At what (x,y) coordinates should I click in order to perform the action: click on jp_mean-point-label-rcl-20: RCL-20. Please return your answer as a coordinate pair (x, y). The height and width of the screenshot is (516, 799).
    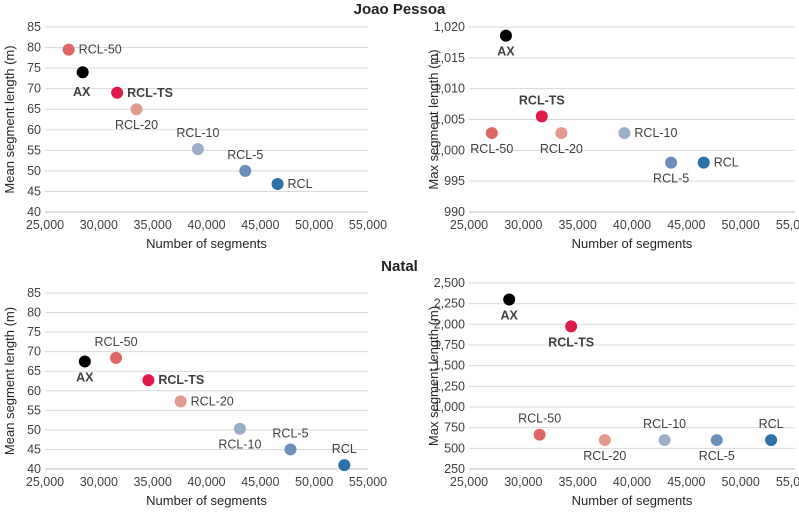
    Looking at the image, I should click on (136, 125).